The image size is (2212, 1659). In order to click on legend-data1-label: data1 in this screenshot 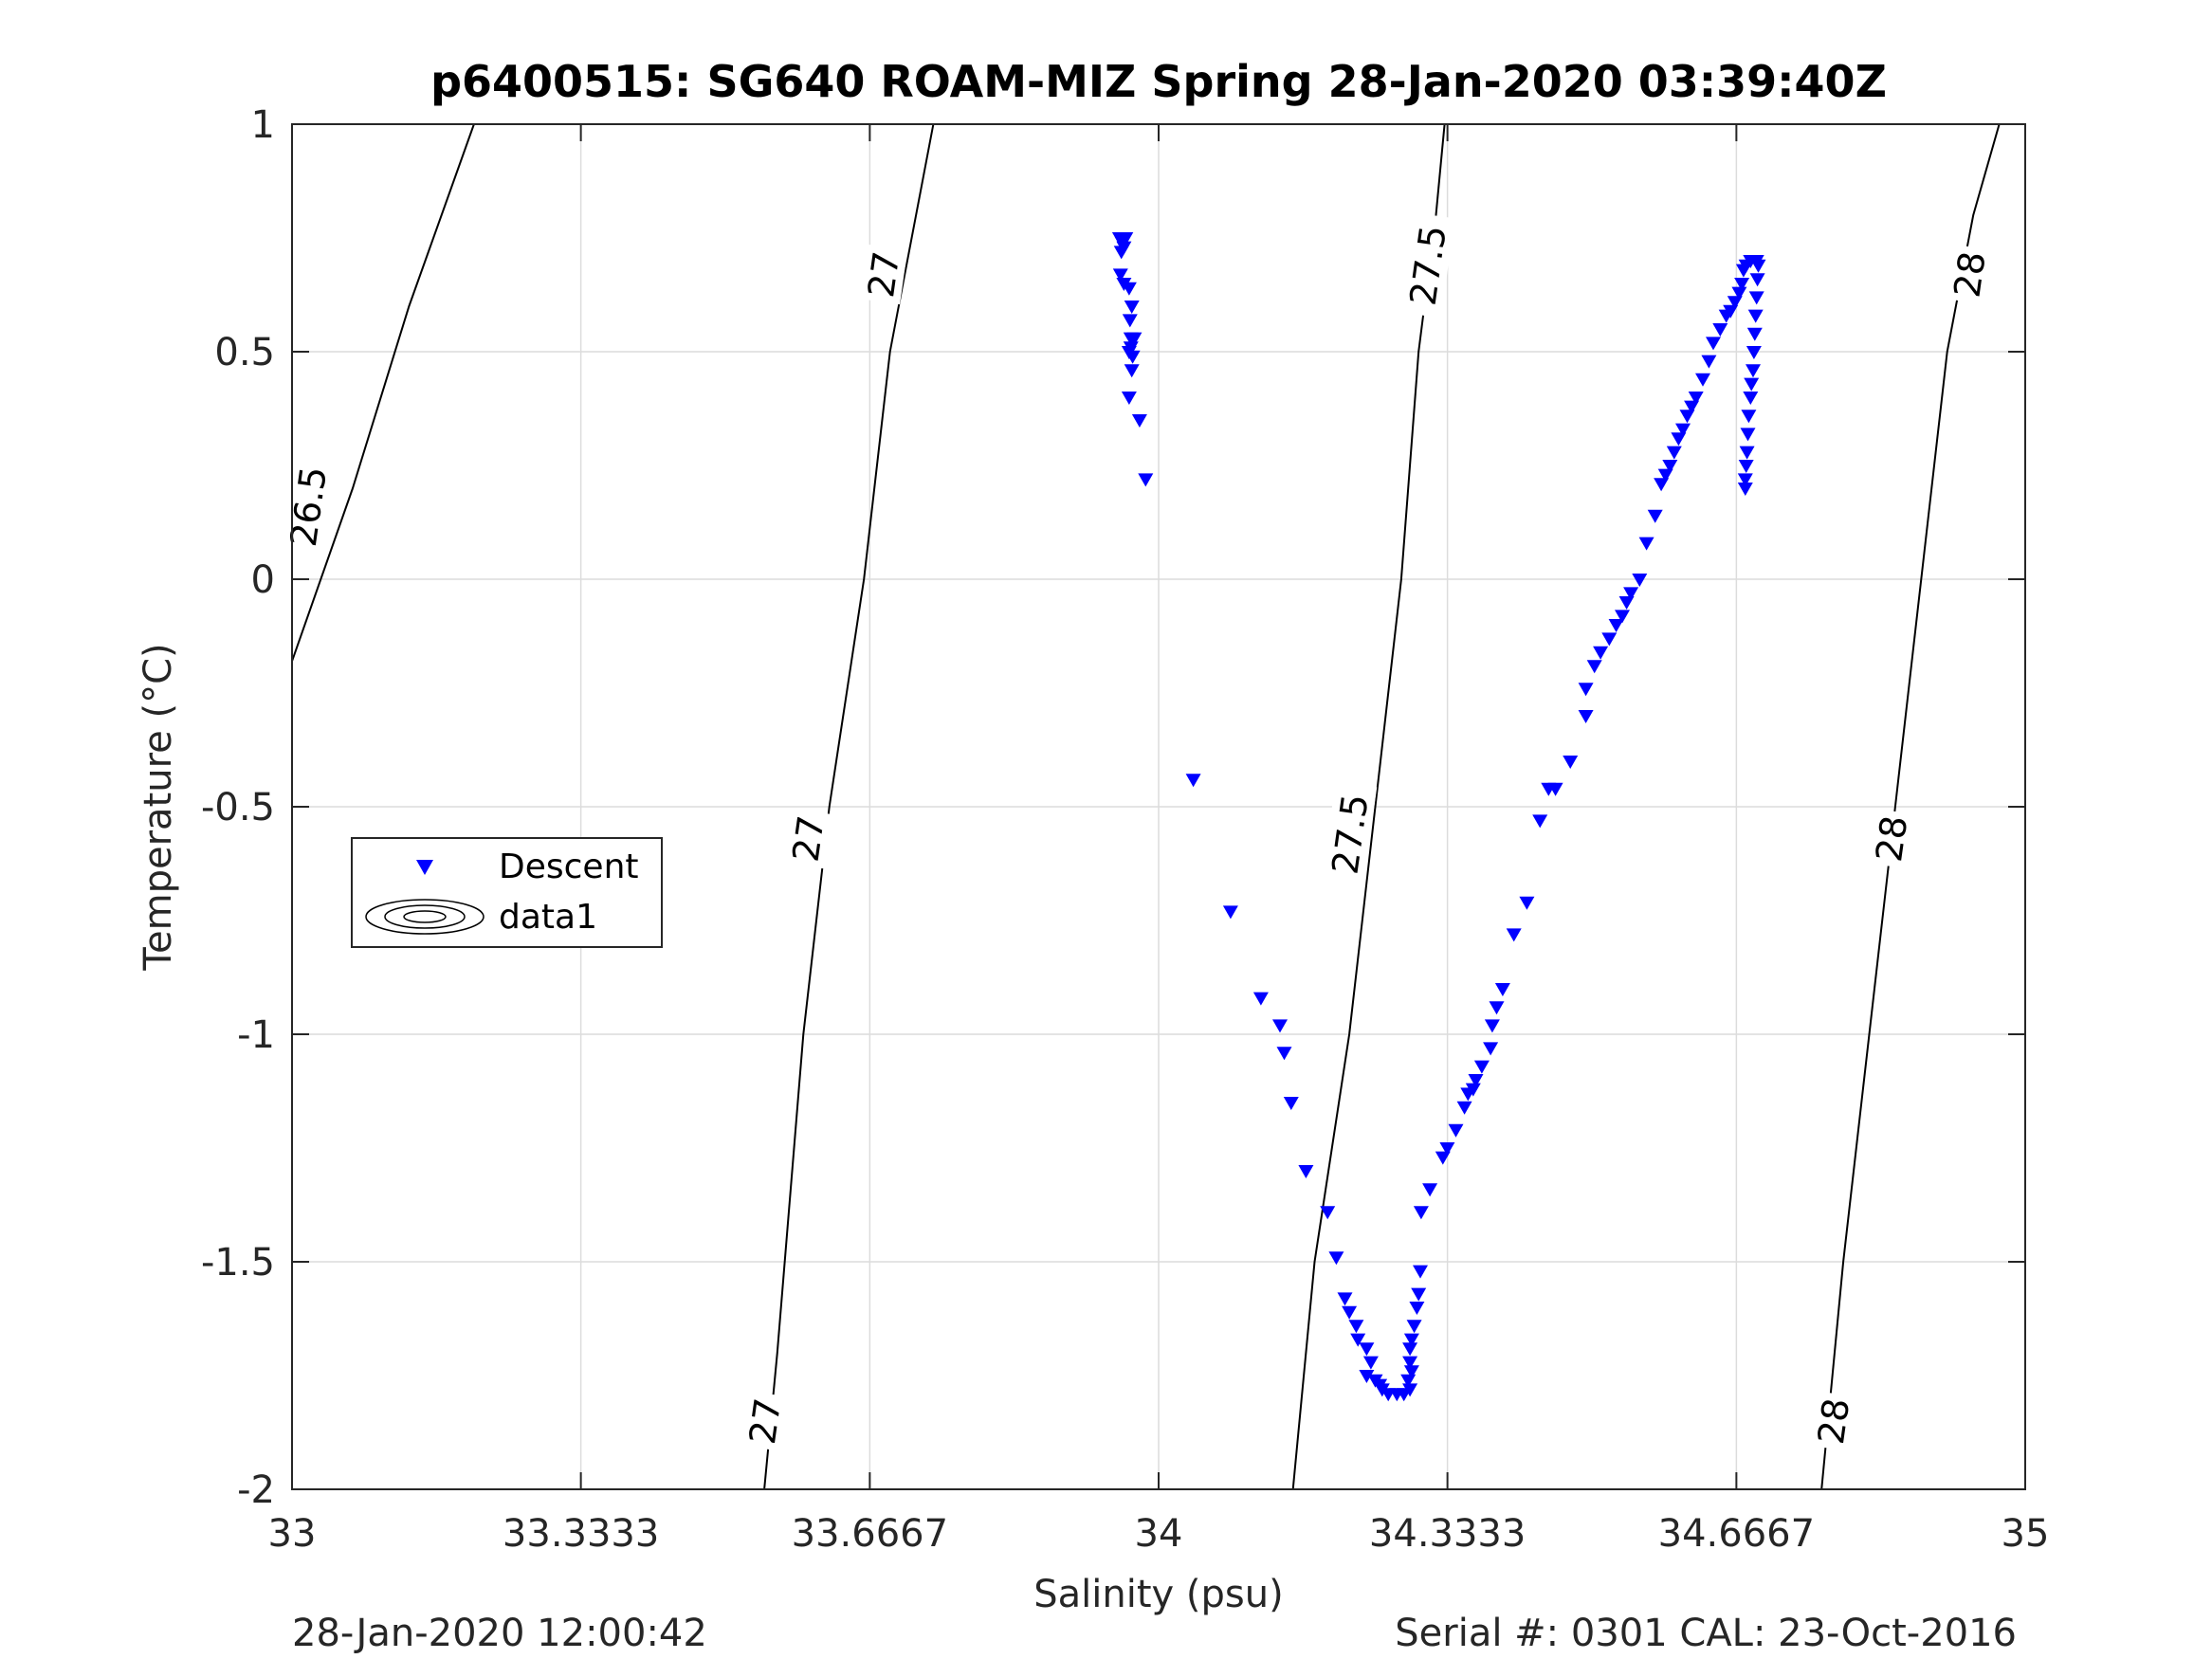, I will do `click(548, 917)`.